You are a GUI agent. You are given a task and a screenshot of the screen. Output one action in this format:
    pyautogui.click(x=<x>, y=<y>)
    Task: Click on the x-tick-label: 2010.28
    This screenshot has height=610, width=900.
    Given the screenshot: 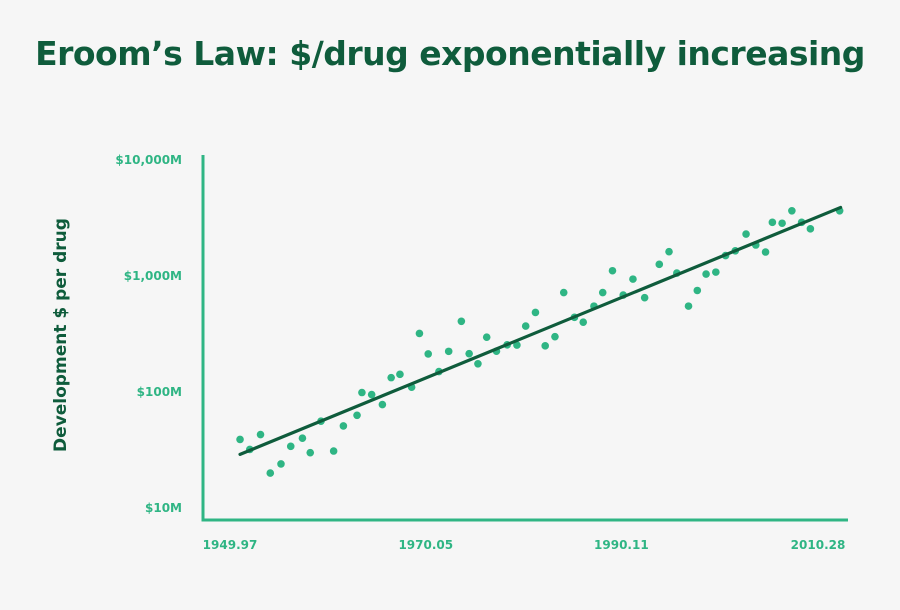 What is the action you would take?
    pyautogui.click(x=818, y=545)
    